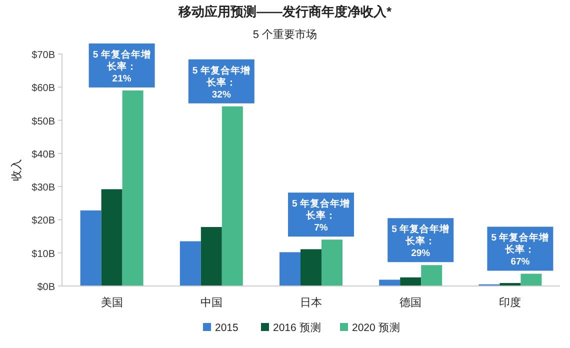  I want to click on x-tick-label: 中国, so click(211, 302).